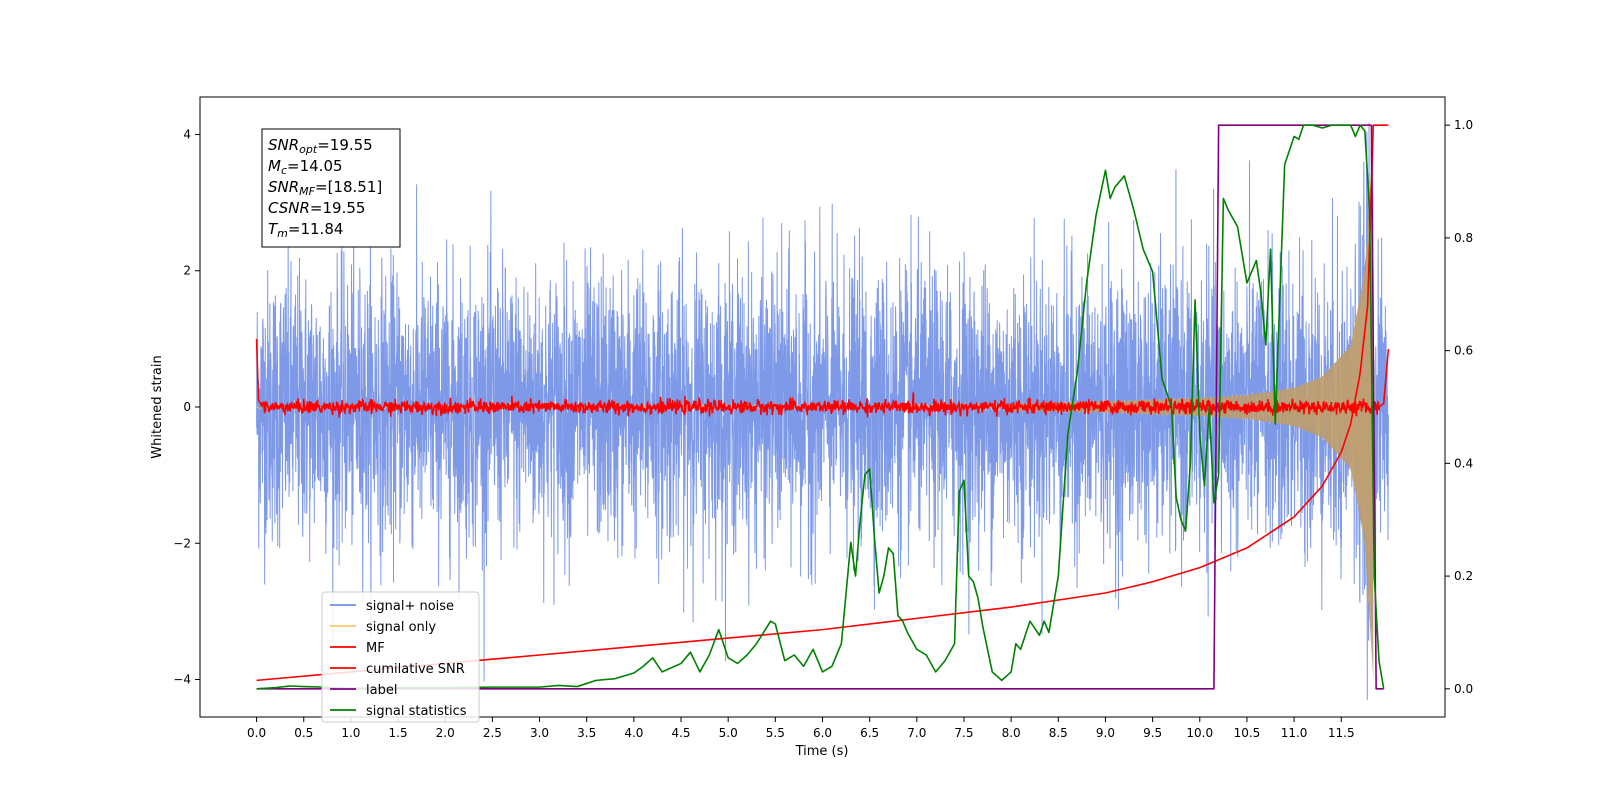 This screenshot has height=800, width=1600. I want to click on x-tick-label: 3.5, so click(586, 733).